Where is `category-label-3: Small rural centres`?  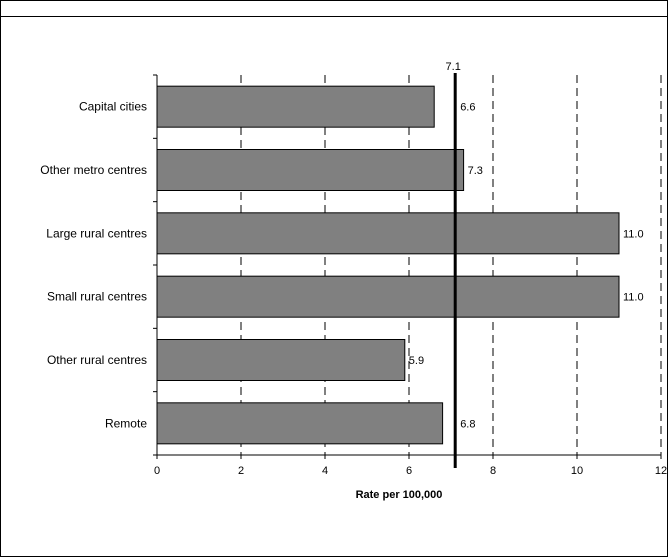
category-label-3: Small rural centres is located at coordinates (97, 297).